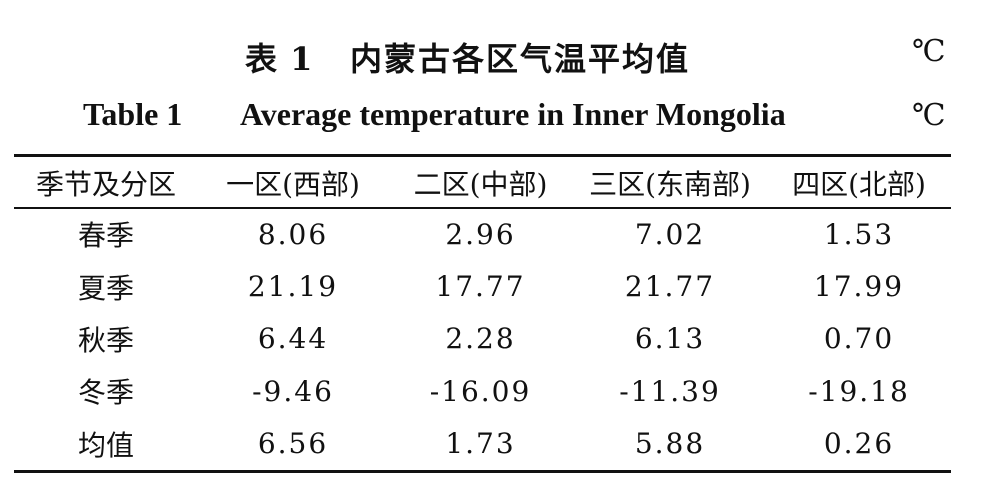 The width and height of the screenshot is (984, 493). What do you see at coordinates (482, 208) in the screenshot?
I see `table-header-rule` at bounding box center [482, 208].